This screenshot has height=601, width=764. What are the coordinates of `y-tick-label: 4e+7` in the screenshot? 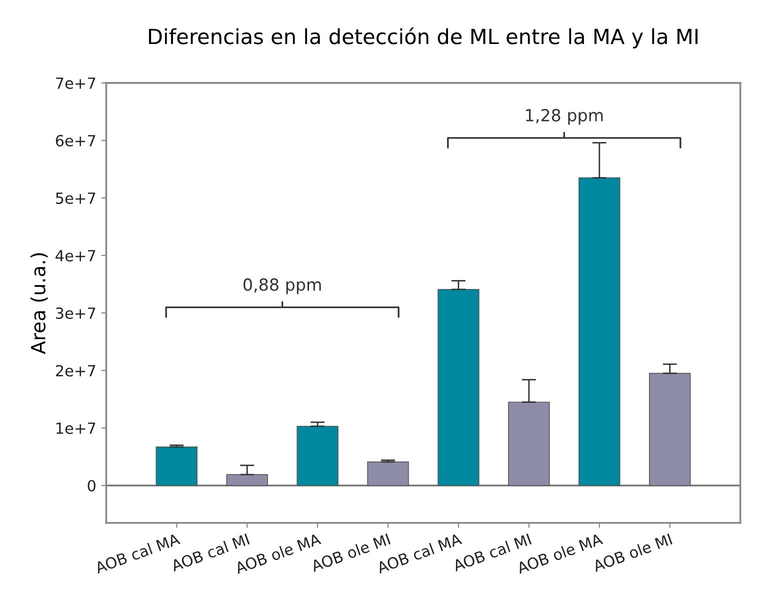 It's located at (76, 256).